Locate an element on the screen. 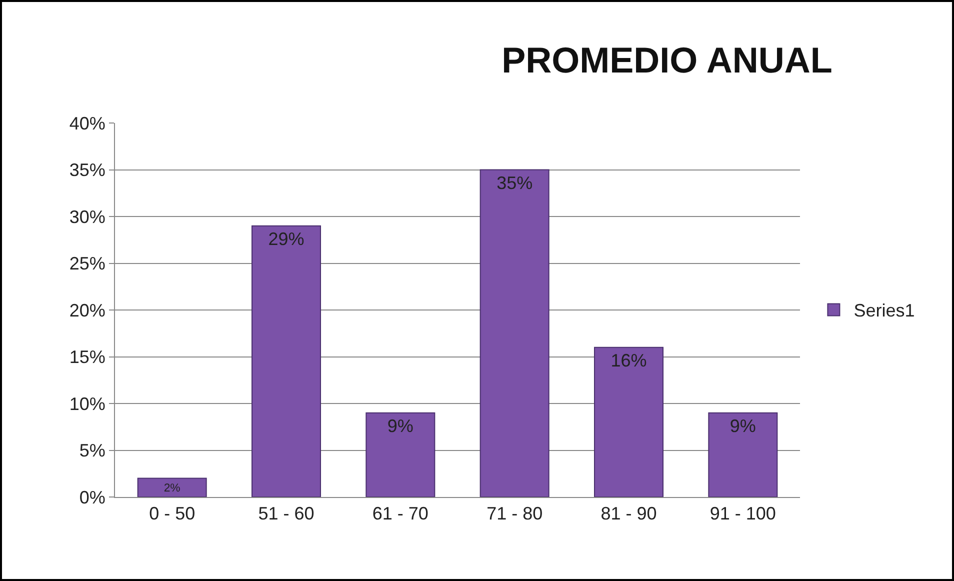 This screenshot has height=581, width=954. x-tick-label: 71 - 80 is located at coordinates (514, 514).